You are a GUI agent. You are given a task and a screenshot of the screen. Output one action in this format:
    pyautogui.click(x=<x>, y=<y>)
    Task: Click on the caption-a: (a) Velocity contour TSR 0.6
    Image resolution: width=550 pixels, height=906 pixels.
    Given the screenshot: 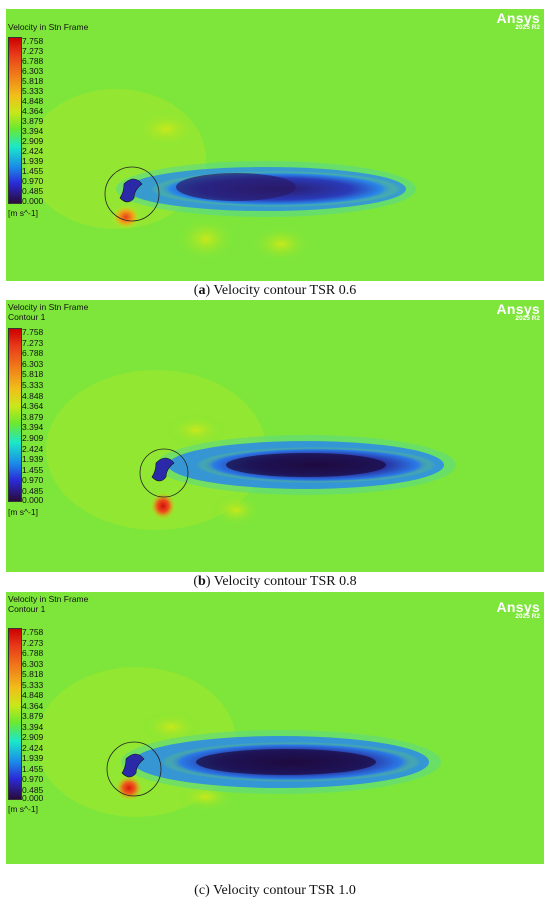 What is the action you would take?
    pyautogui.click(x=275, y=291)
    